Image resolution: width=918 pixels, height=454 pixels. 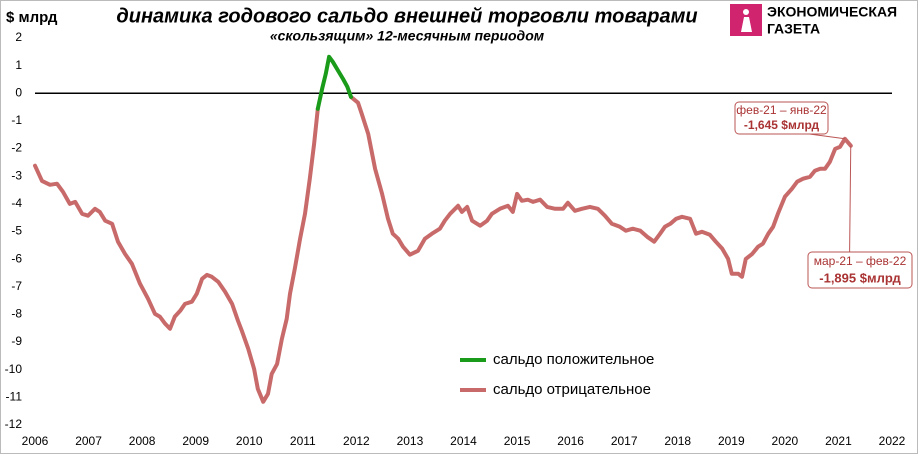 What do you see at coordinates (303, 441) in the screenshot?
I see `x-tick-label: 2011` at bounding box center [303, 441].